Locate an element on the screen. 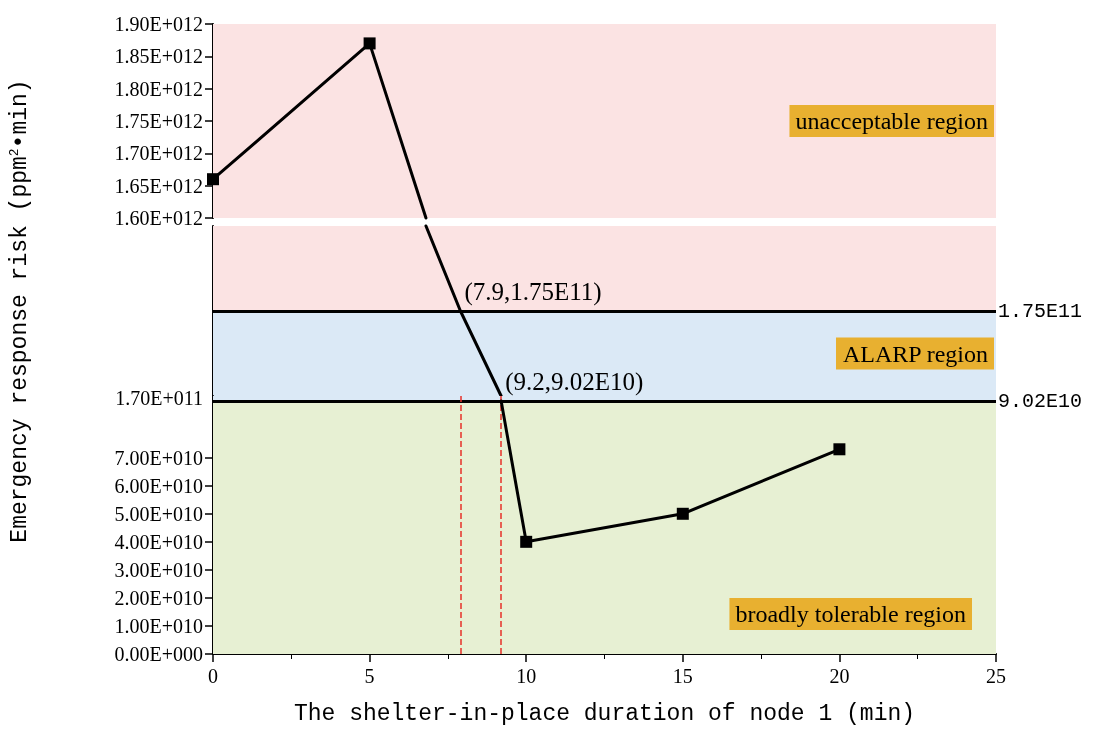 The width and height of the screenshot is (1116, 745). band-label: ALARP region is located at coordinates (915, 353).